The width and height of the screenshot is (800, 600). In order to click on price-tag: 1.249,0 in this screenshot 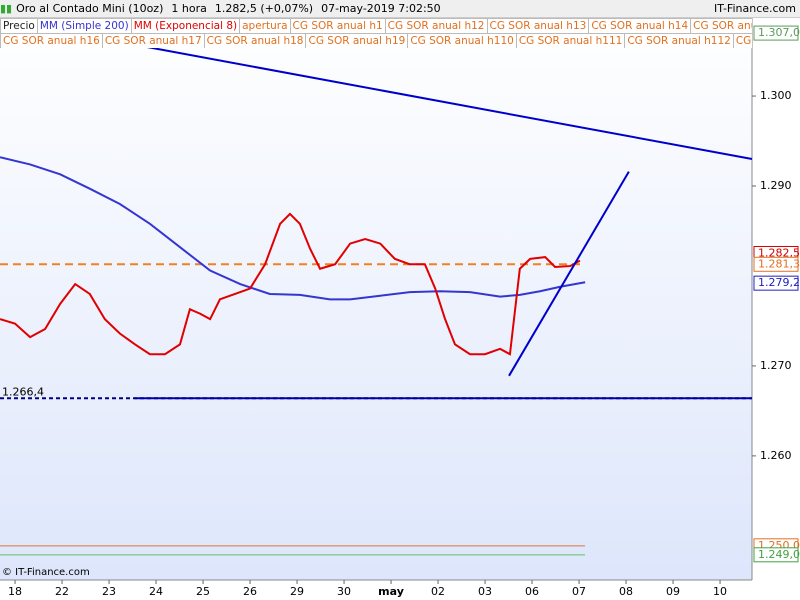, I will do `click(776, 555)`.